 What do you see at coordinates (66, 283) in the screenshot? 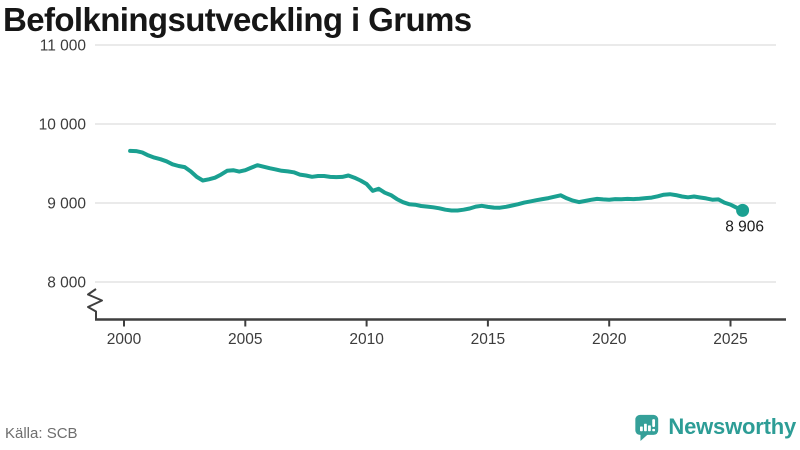
I see `y-axis-tick-label: 8 000` at bounding box center [66, 283].